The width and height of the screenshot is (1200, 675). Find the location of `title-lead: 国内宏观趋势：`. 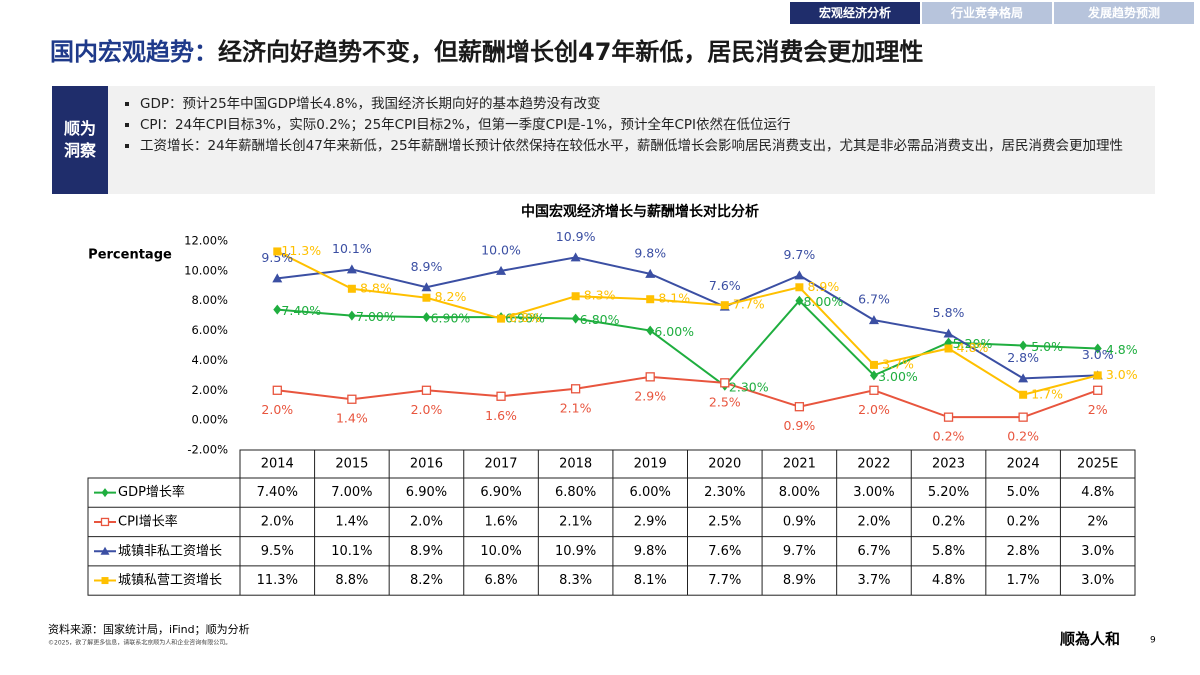

title-lead: 国内宏观趋势： is located at coordinates (134, 52).